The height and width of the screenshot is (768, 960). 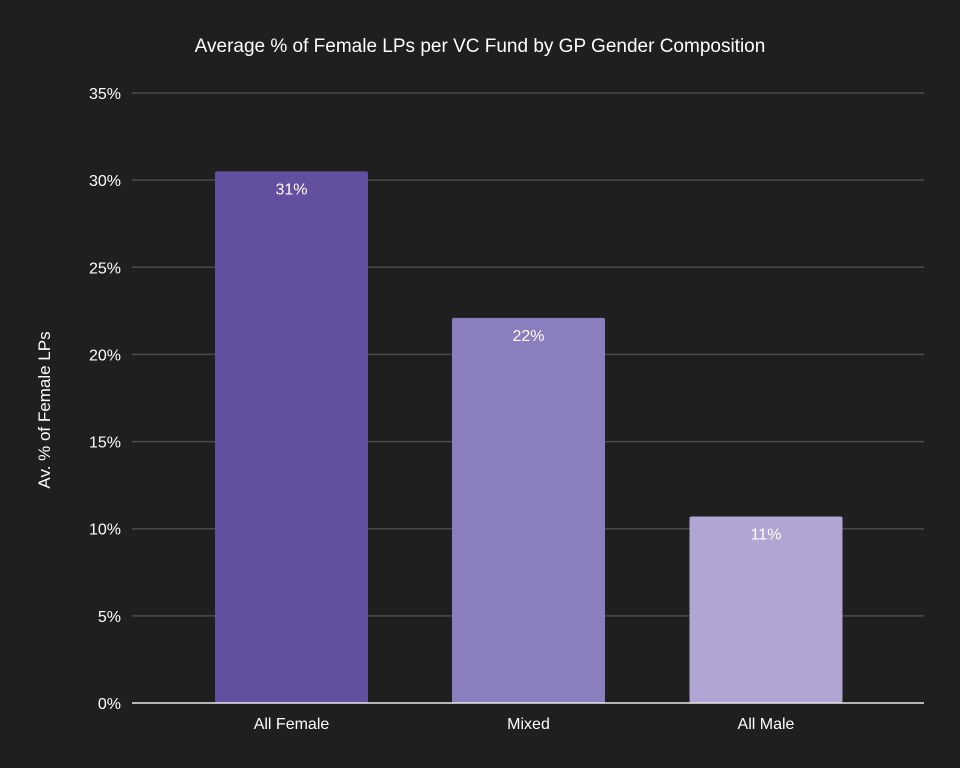 I want to click on y-tick-label: 5%, so click(x=109, y=617).